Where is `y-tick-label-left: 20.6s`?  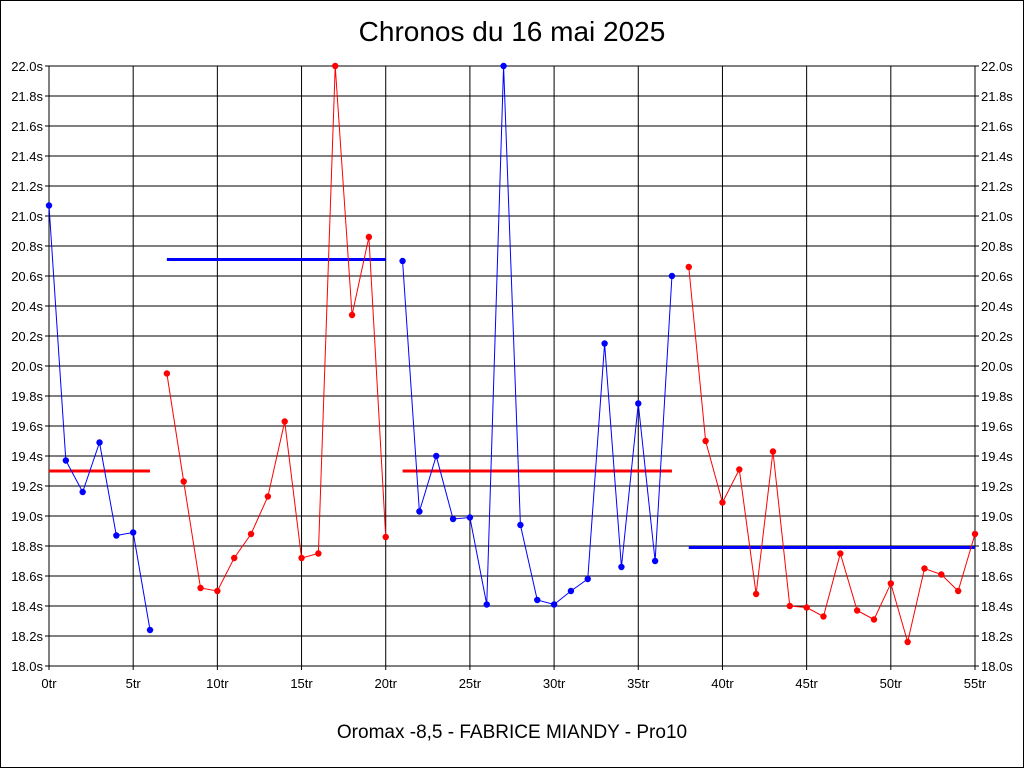
y-tick-label-left: 20.6s is located at coordinates (27, 276).